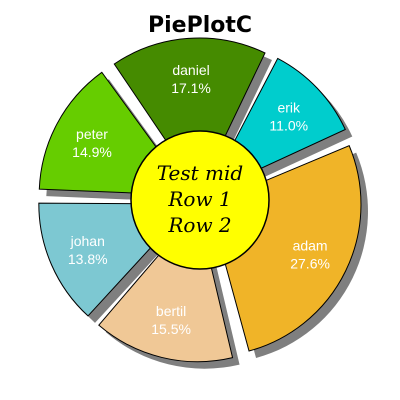 Image resolution: width=400 pixels, height=400 pixels. What do you see at coordinates (310, 264) in the screenshot?
I see `slice-pct-adam: 27.6%` at bounding box center [310, 264].